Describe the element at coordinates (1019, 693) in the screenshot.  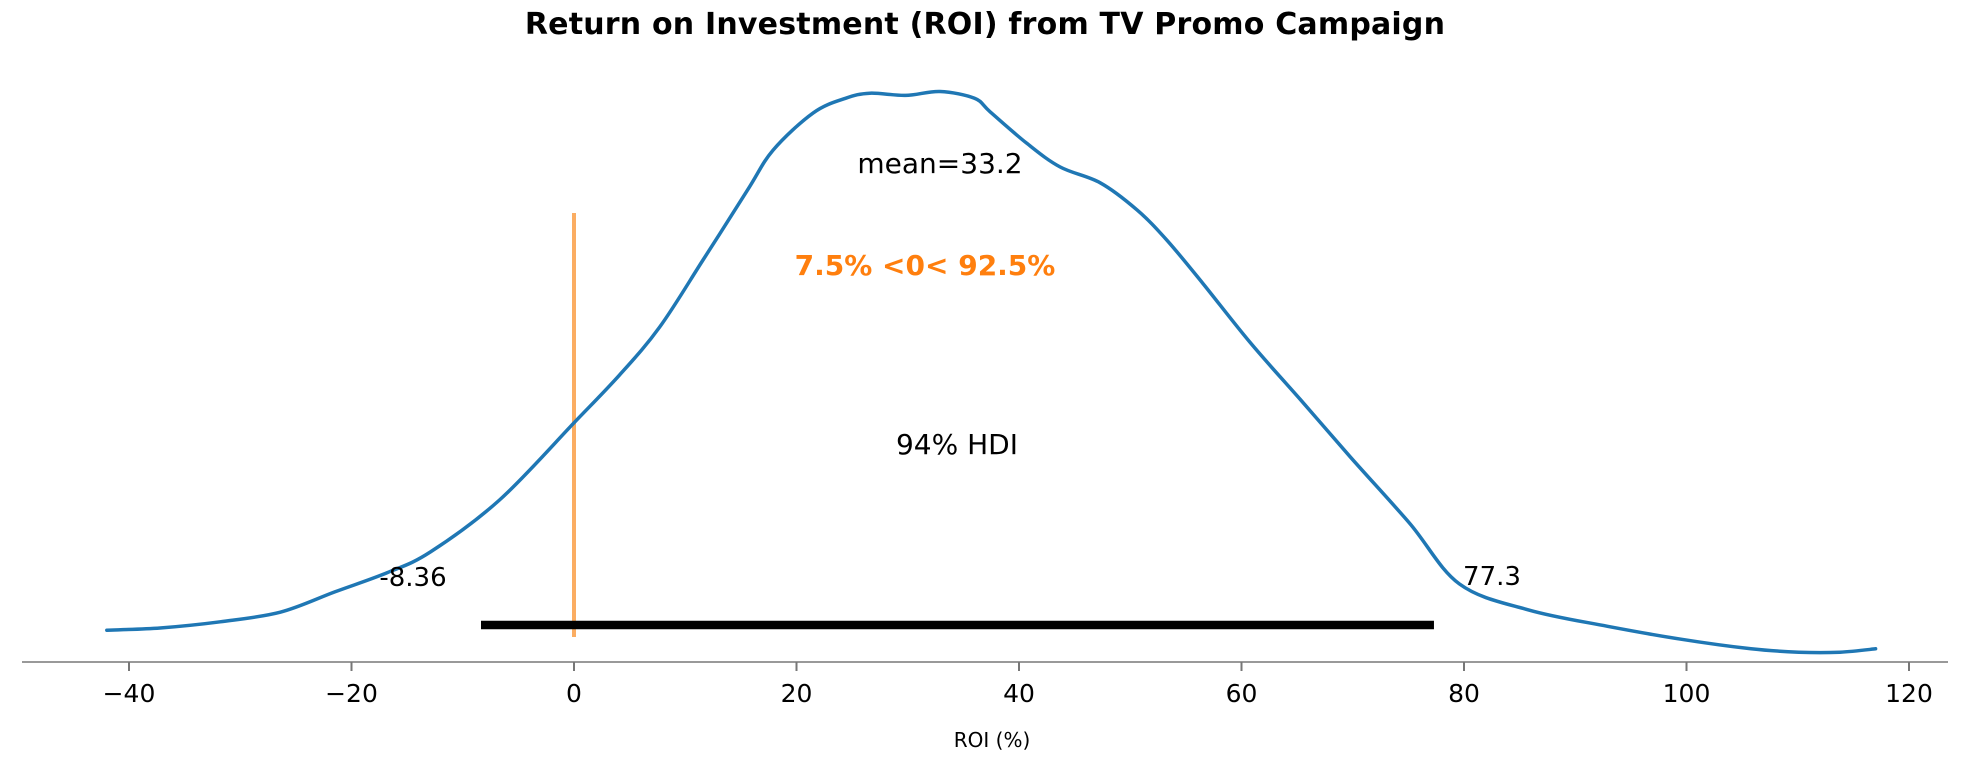
I see `x-tick-label: 40` at that location.